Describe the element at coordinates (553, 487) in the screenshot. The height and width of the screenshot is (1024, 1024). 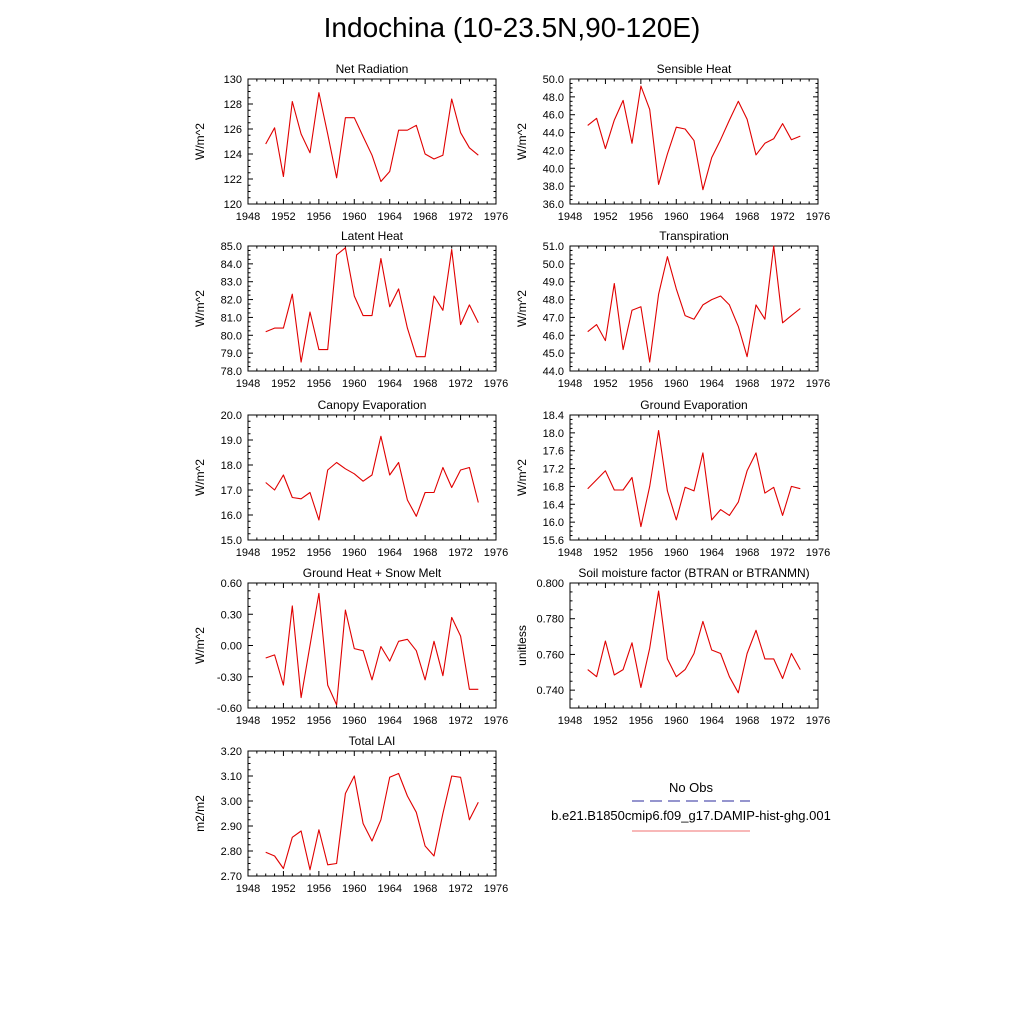
I see `y-tick-label: 16.8` at that location.